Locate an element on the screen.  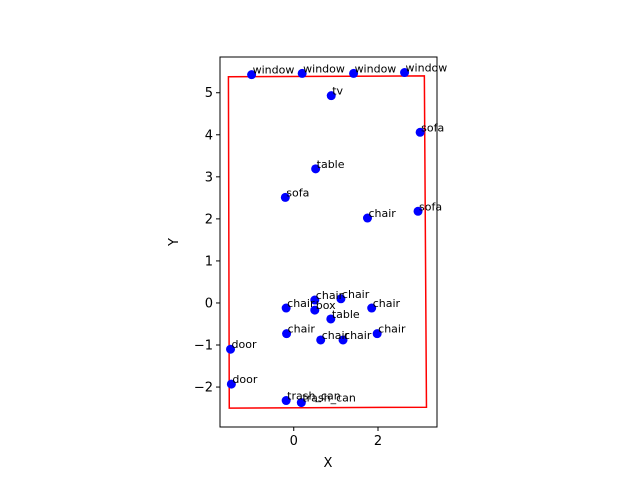
x-tick-label: 2 is located at coordinates (378, 441).